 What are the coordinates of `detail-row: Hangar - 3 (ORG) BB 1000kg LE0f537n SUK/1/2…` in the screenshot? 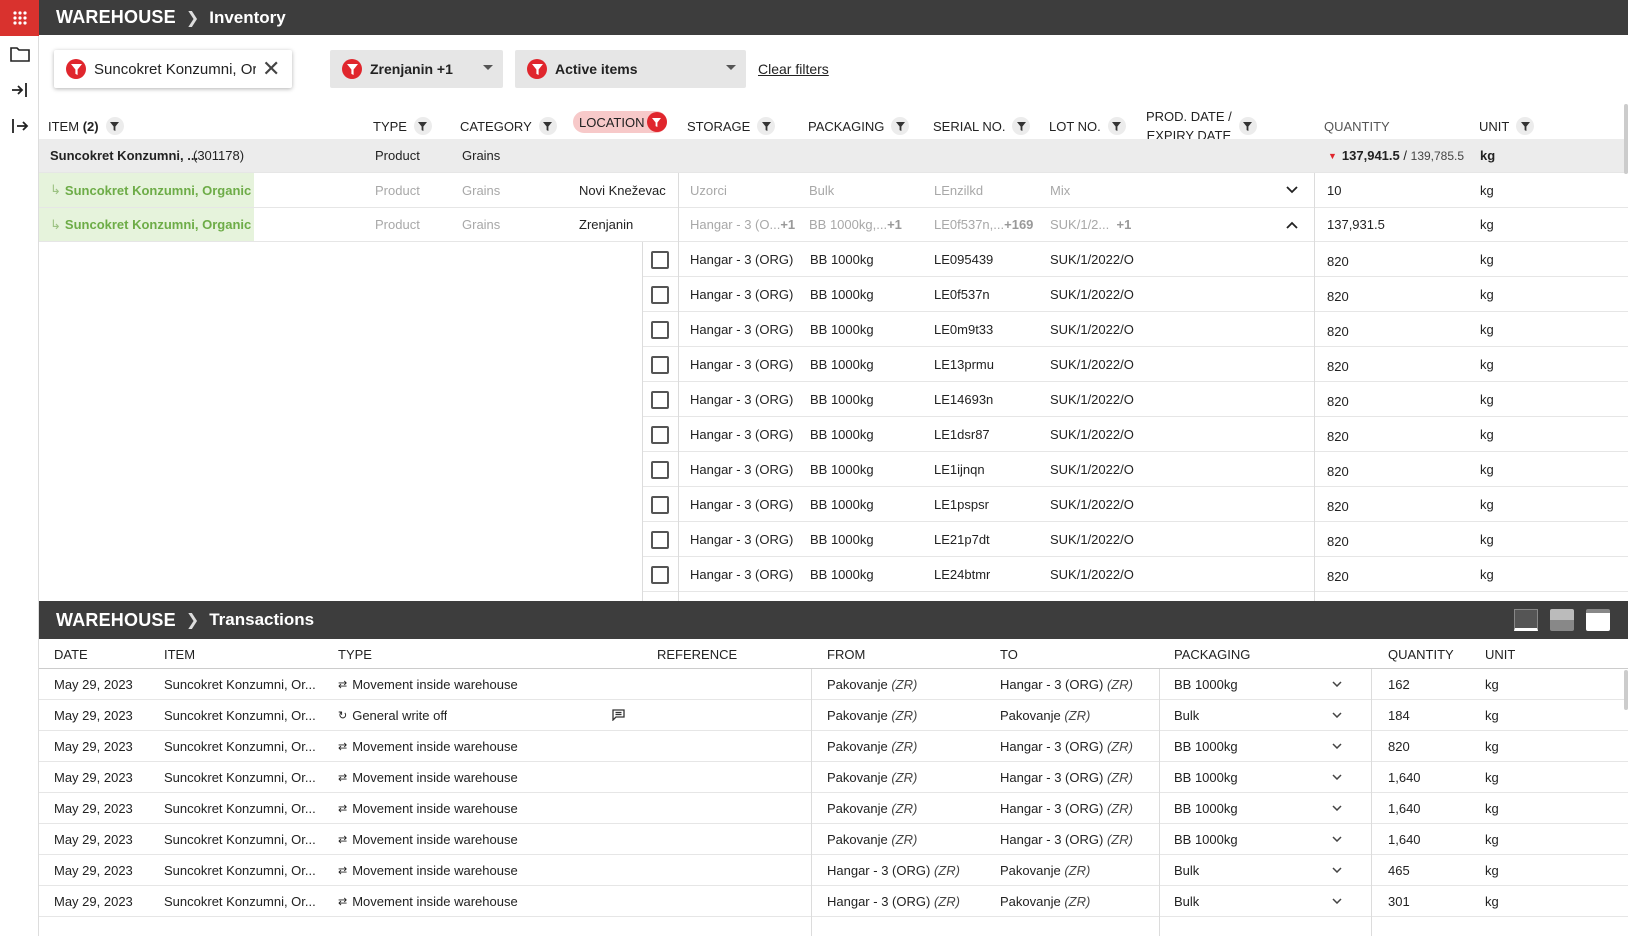 It's located at (833, 294).